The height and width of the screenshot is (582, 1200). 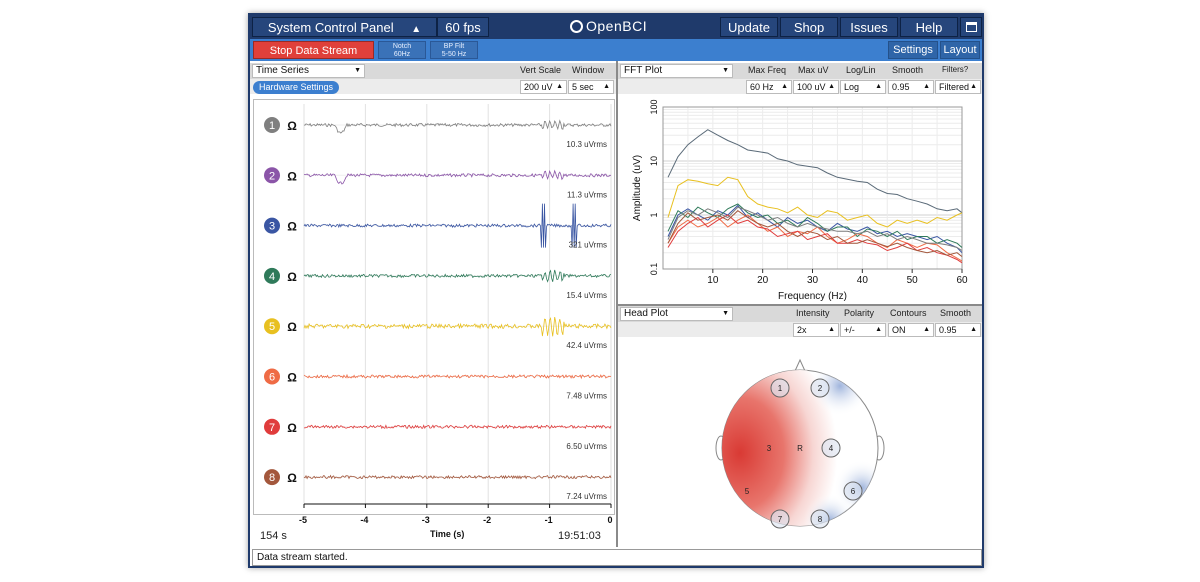 What do you see at coordinates (541, 70) in the screenshot?
I see `vert-scale-label: Vert Scale` at bounding box center [541, 70].